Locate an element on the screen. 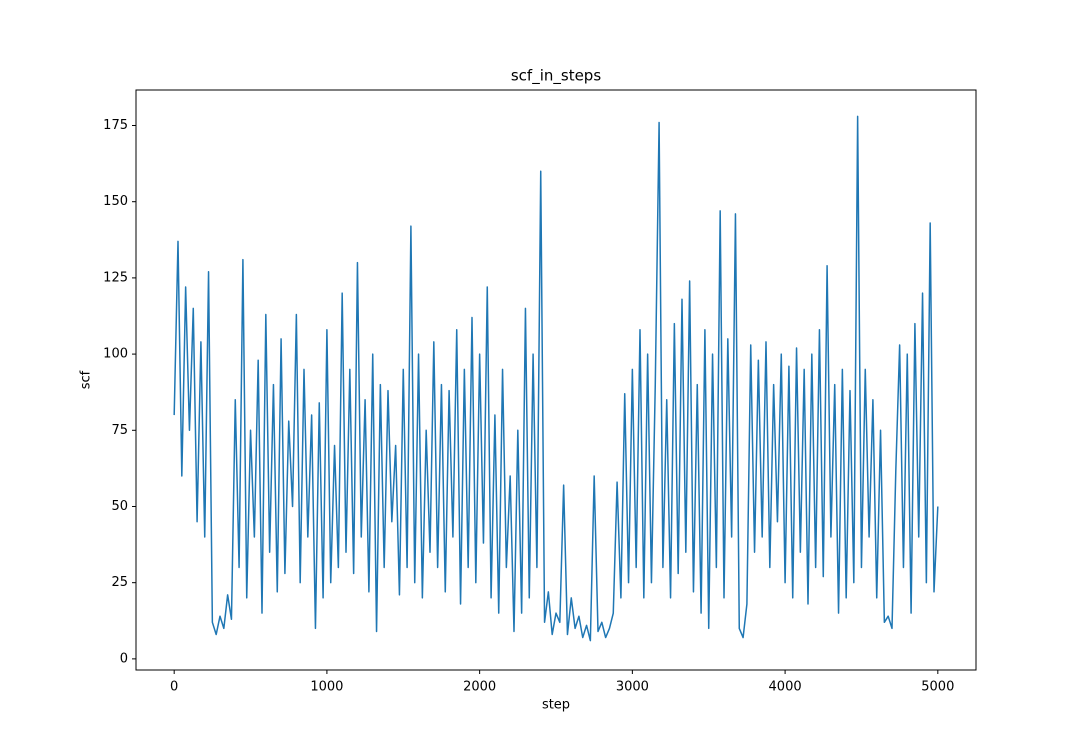  x-tick-label: 1000 is located at coordinates (326, 687).